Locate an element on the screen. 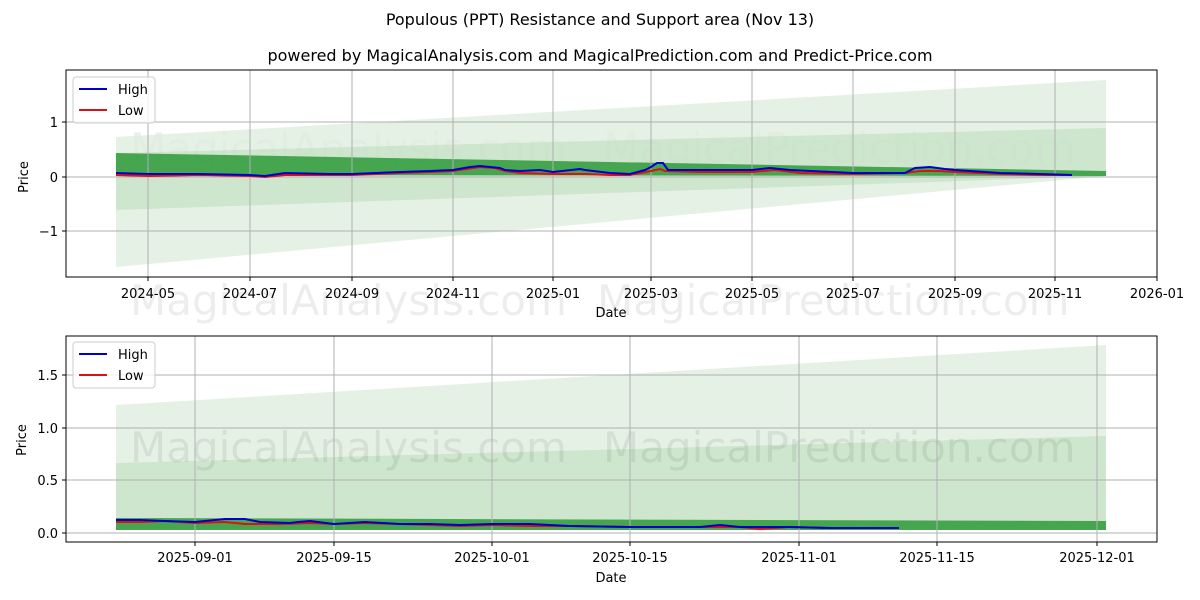  bottom-high-line is located at coordinates (507, 523).